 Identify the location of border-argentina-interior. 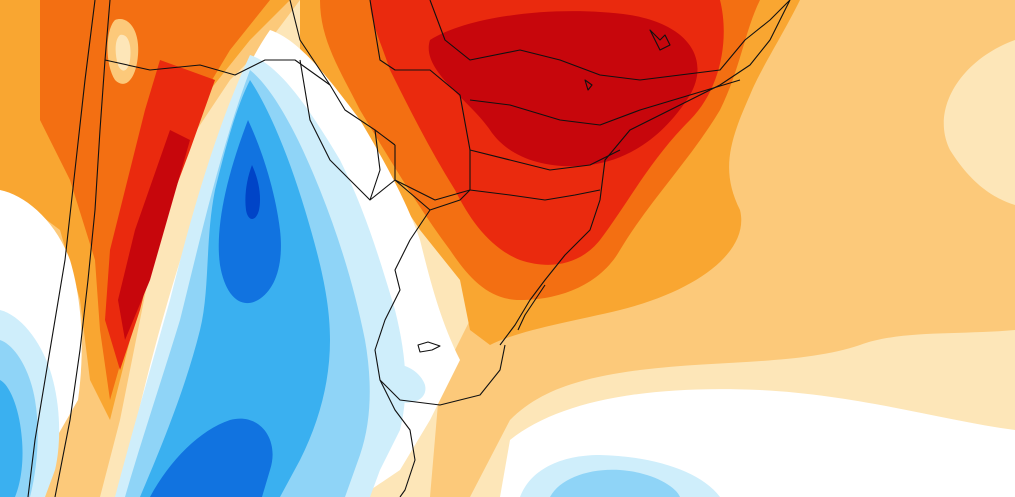
(347, 130).